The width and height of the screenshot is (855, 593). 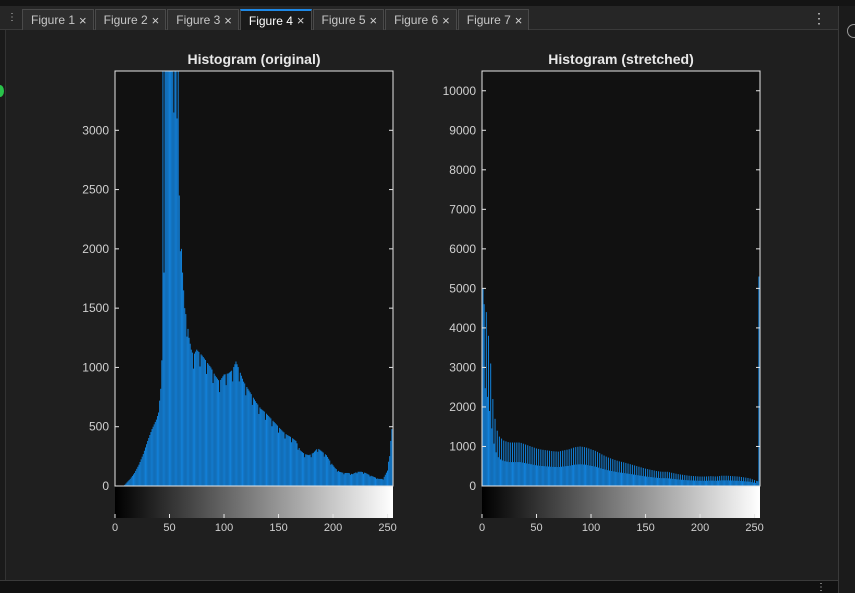 I want to click on x-tick-label: 250, so click(x=754, y=528).